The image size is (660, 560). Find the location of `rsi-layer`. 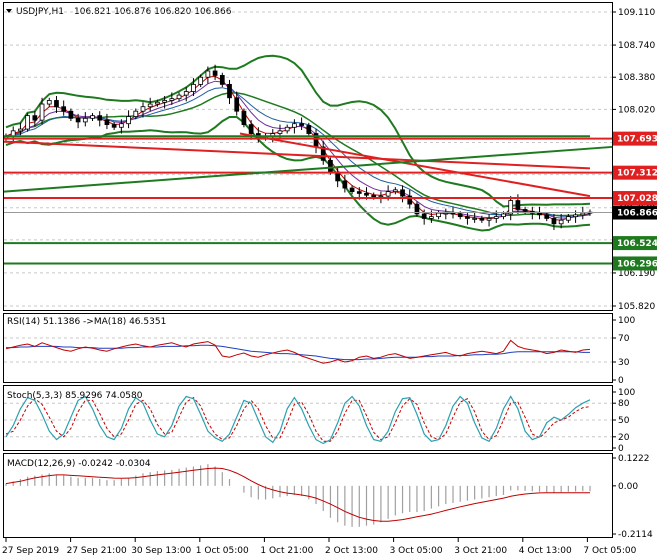

rsi-layer is located at coordinates (308, 350).